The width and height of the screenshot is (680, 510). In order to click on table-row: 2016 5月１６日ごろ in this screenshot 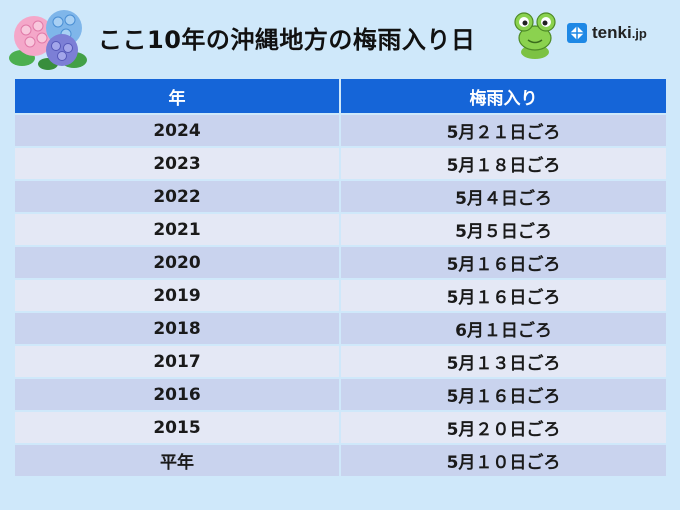, I will do `click(340, 394)`.